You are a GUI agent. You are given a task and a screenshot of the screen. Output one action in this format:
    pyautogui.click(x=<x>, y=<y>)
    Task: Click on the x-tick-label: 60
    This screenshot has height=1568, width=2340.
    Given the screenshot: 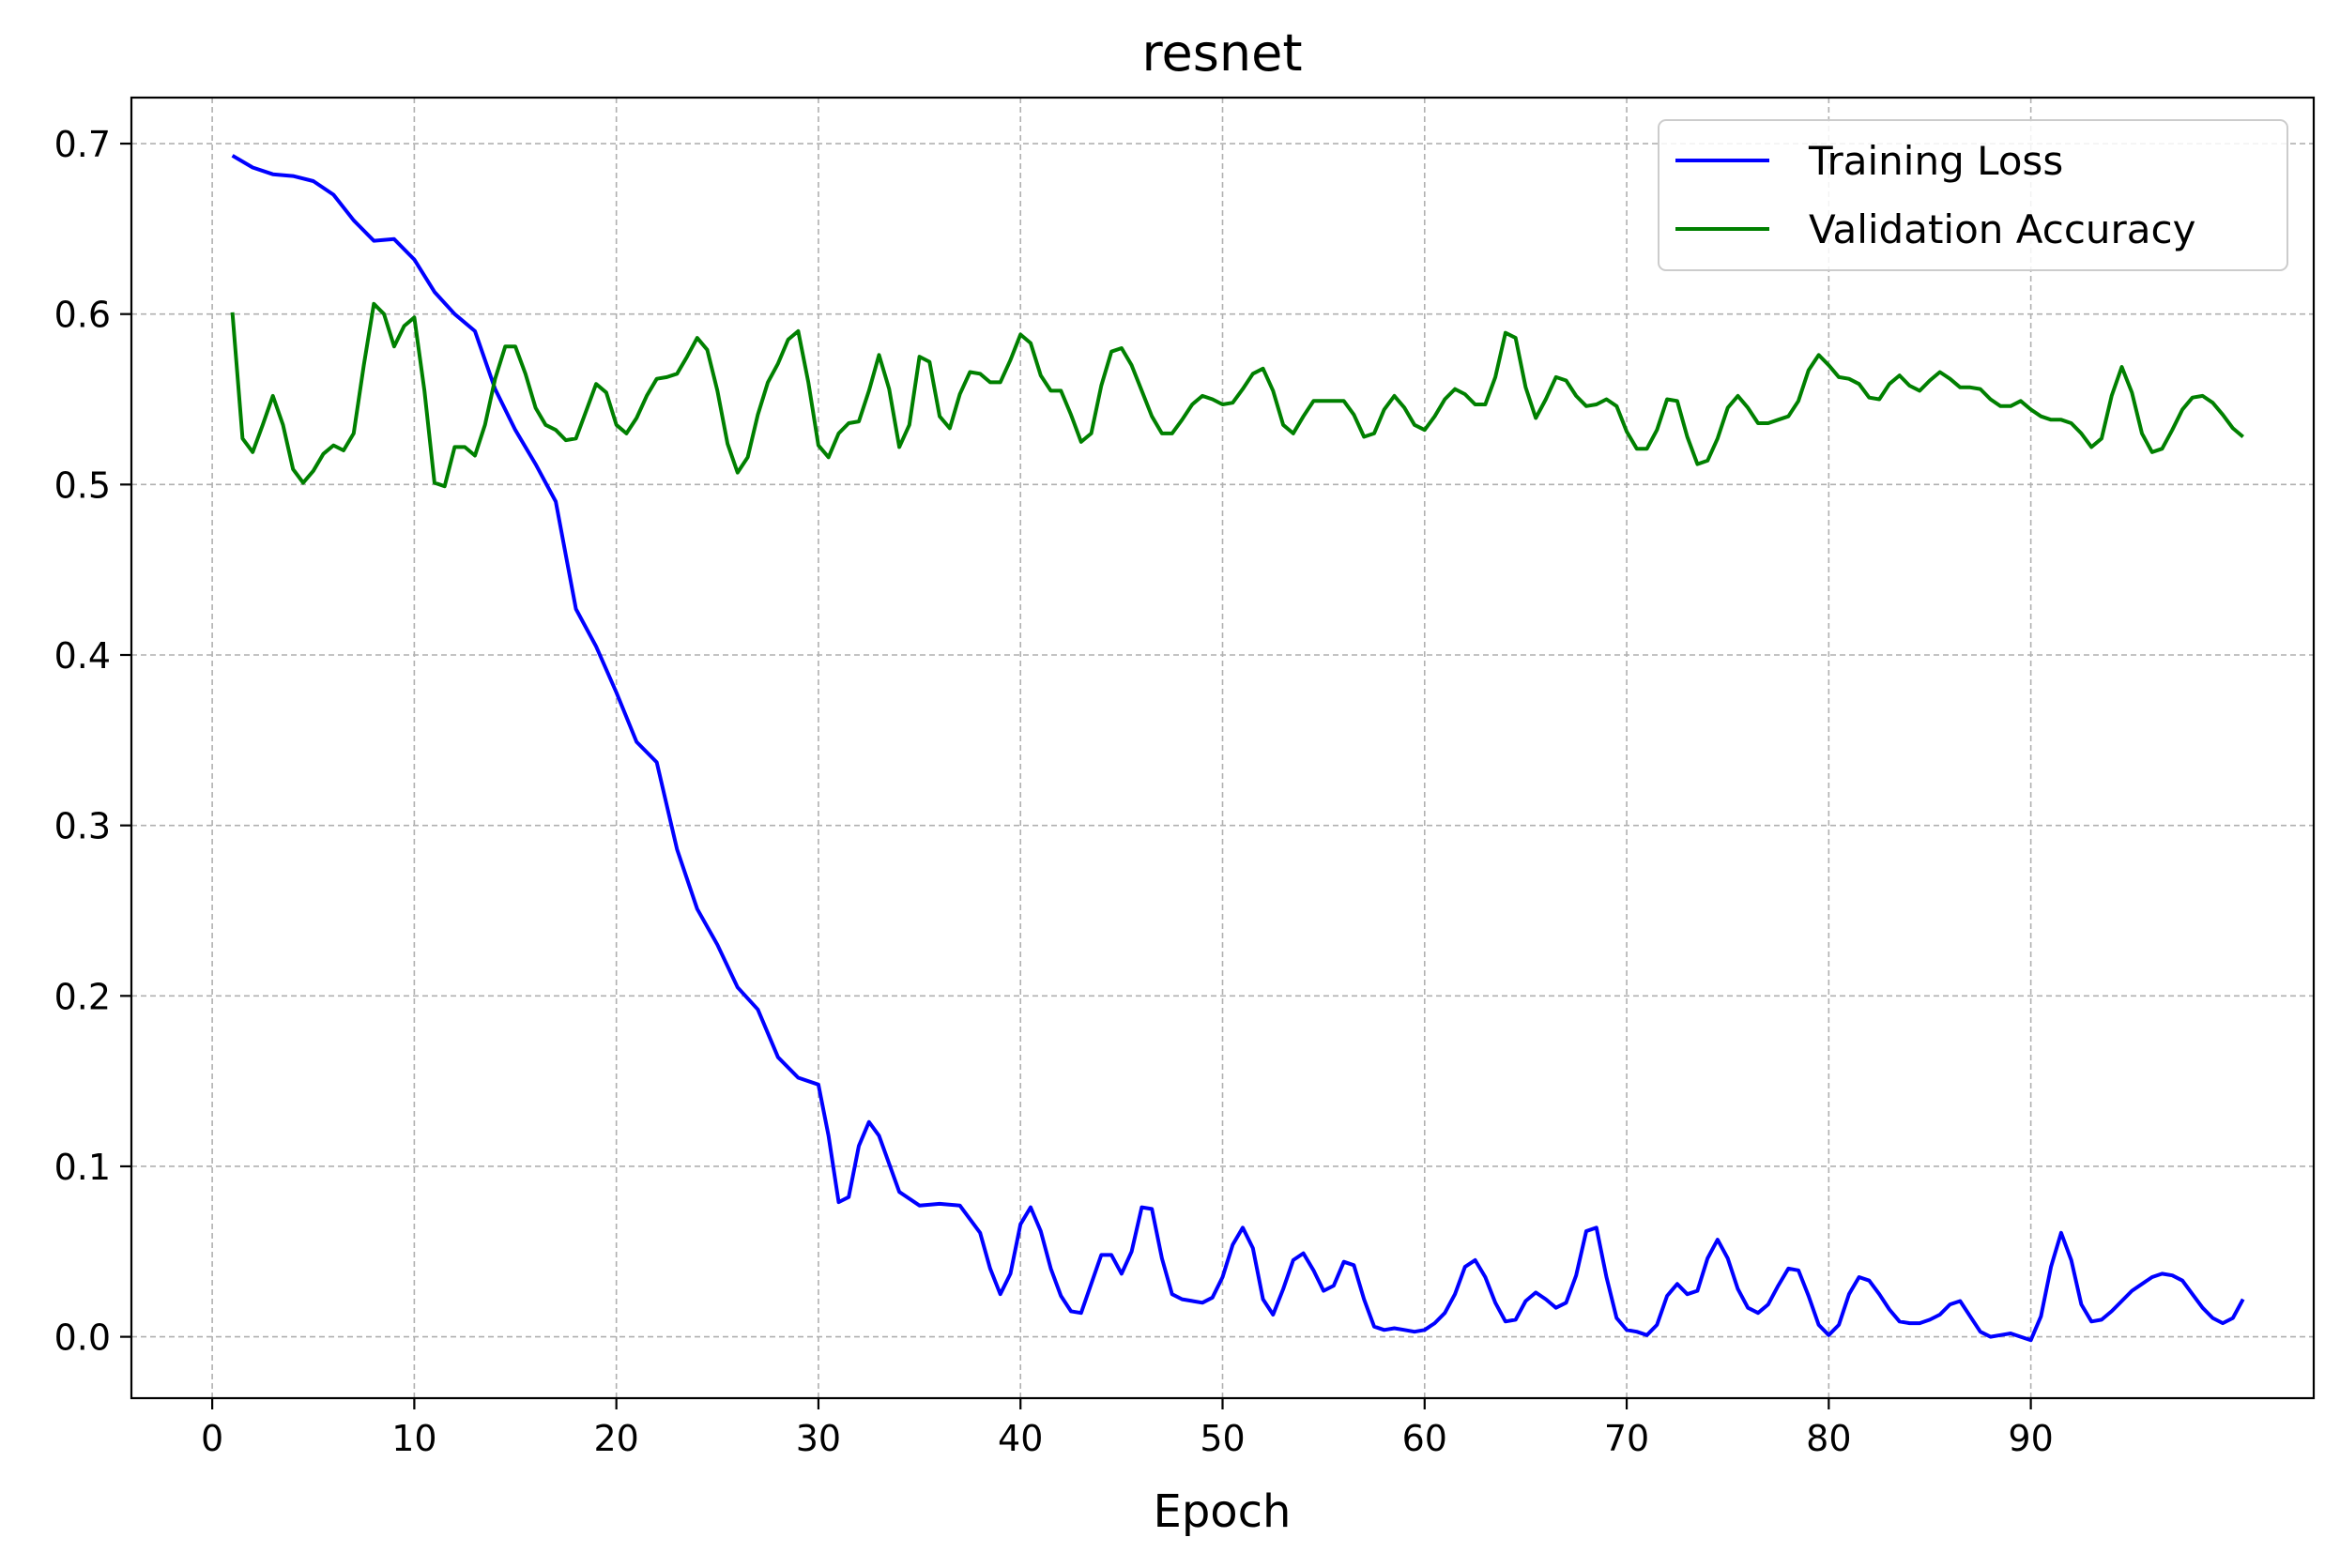 What is the action you would take?
    pyautogui.click(x=1424, y=1438)
    